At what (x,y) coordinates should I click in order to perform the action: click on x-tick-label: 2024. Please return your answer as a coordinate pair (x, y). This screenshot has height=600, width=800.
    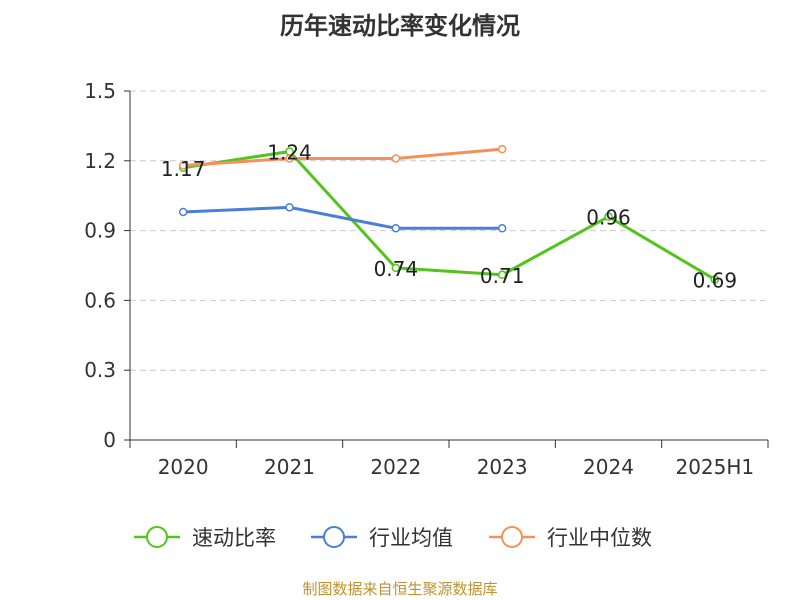
    Looking at the image, I should click on (608, 467).